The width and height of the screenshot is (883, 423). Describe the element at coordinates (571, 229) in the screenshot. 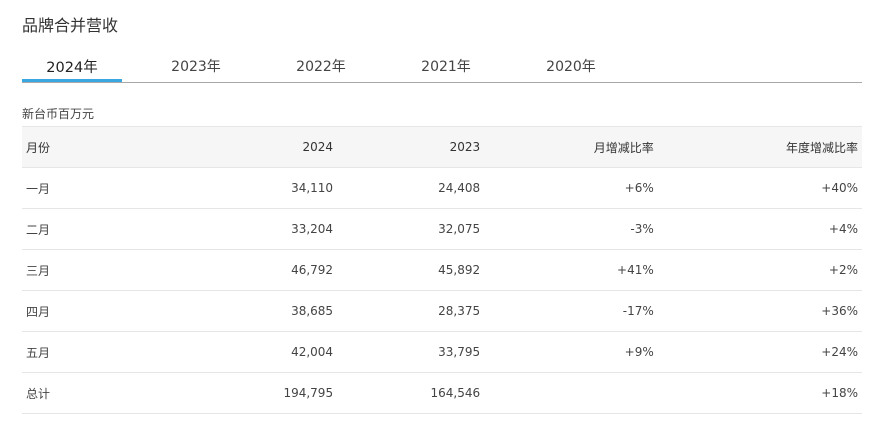

I see `cell-mom: -3%` at that location.